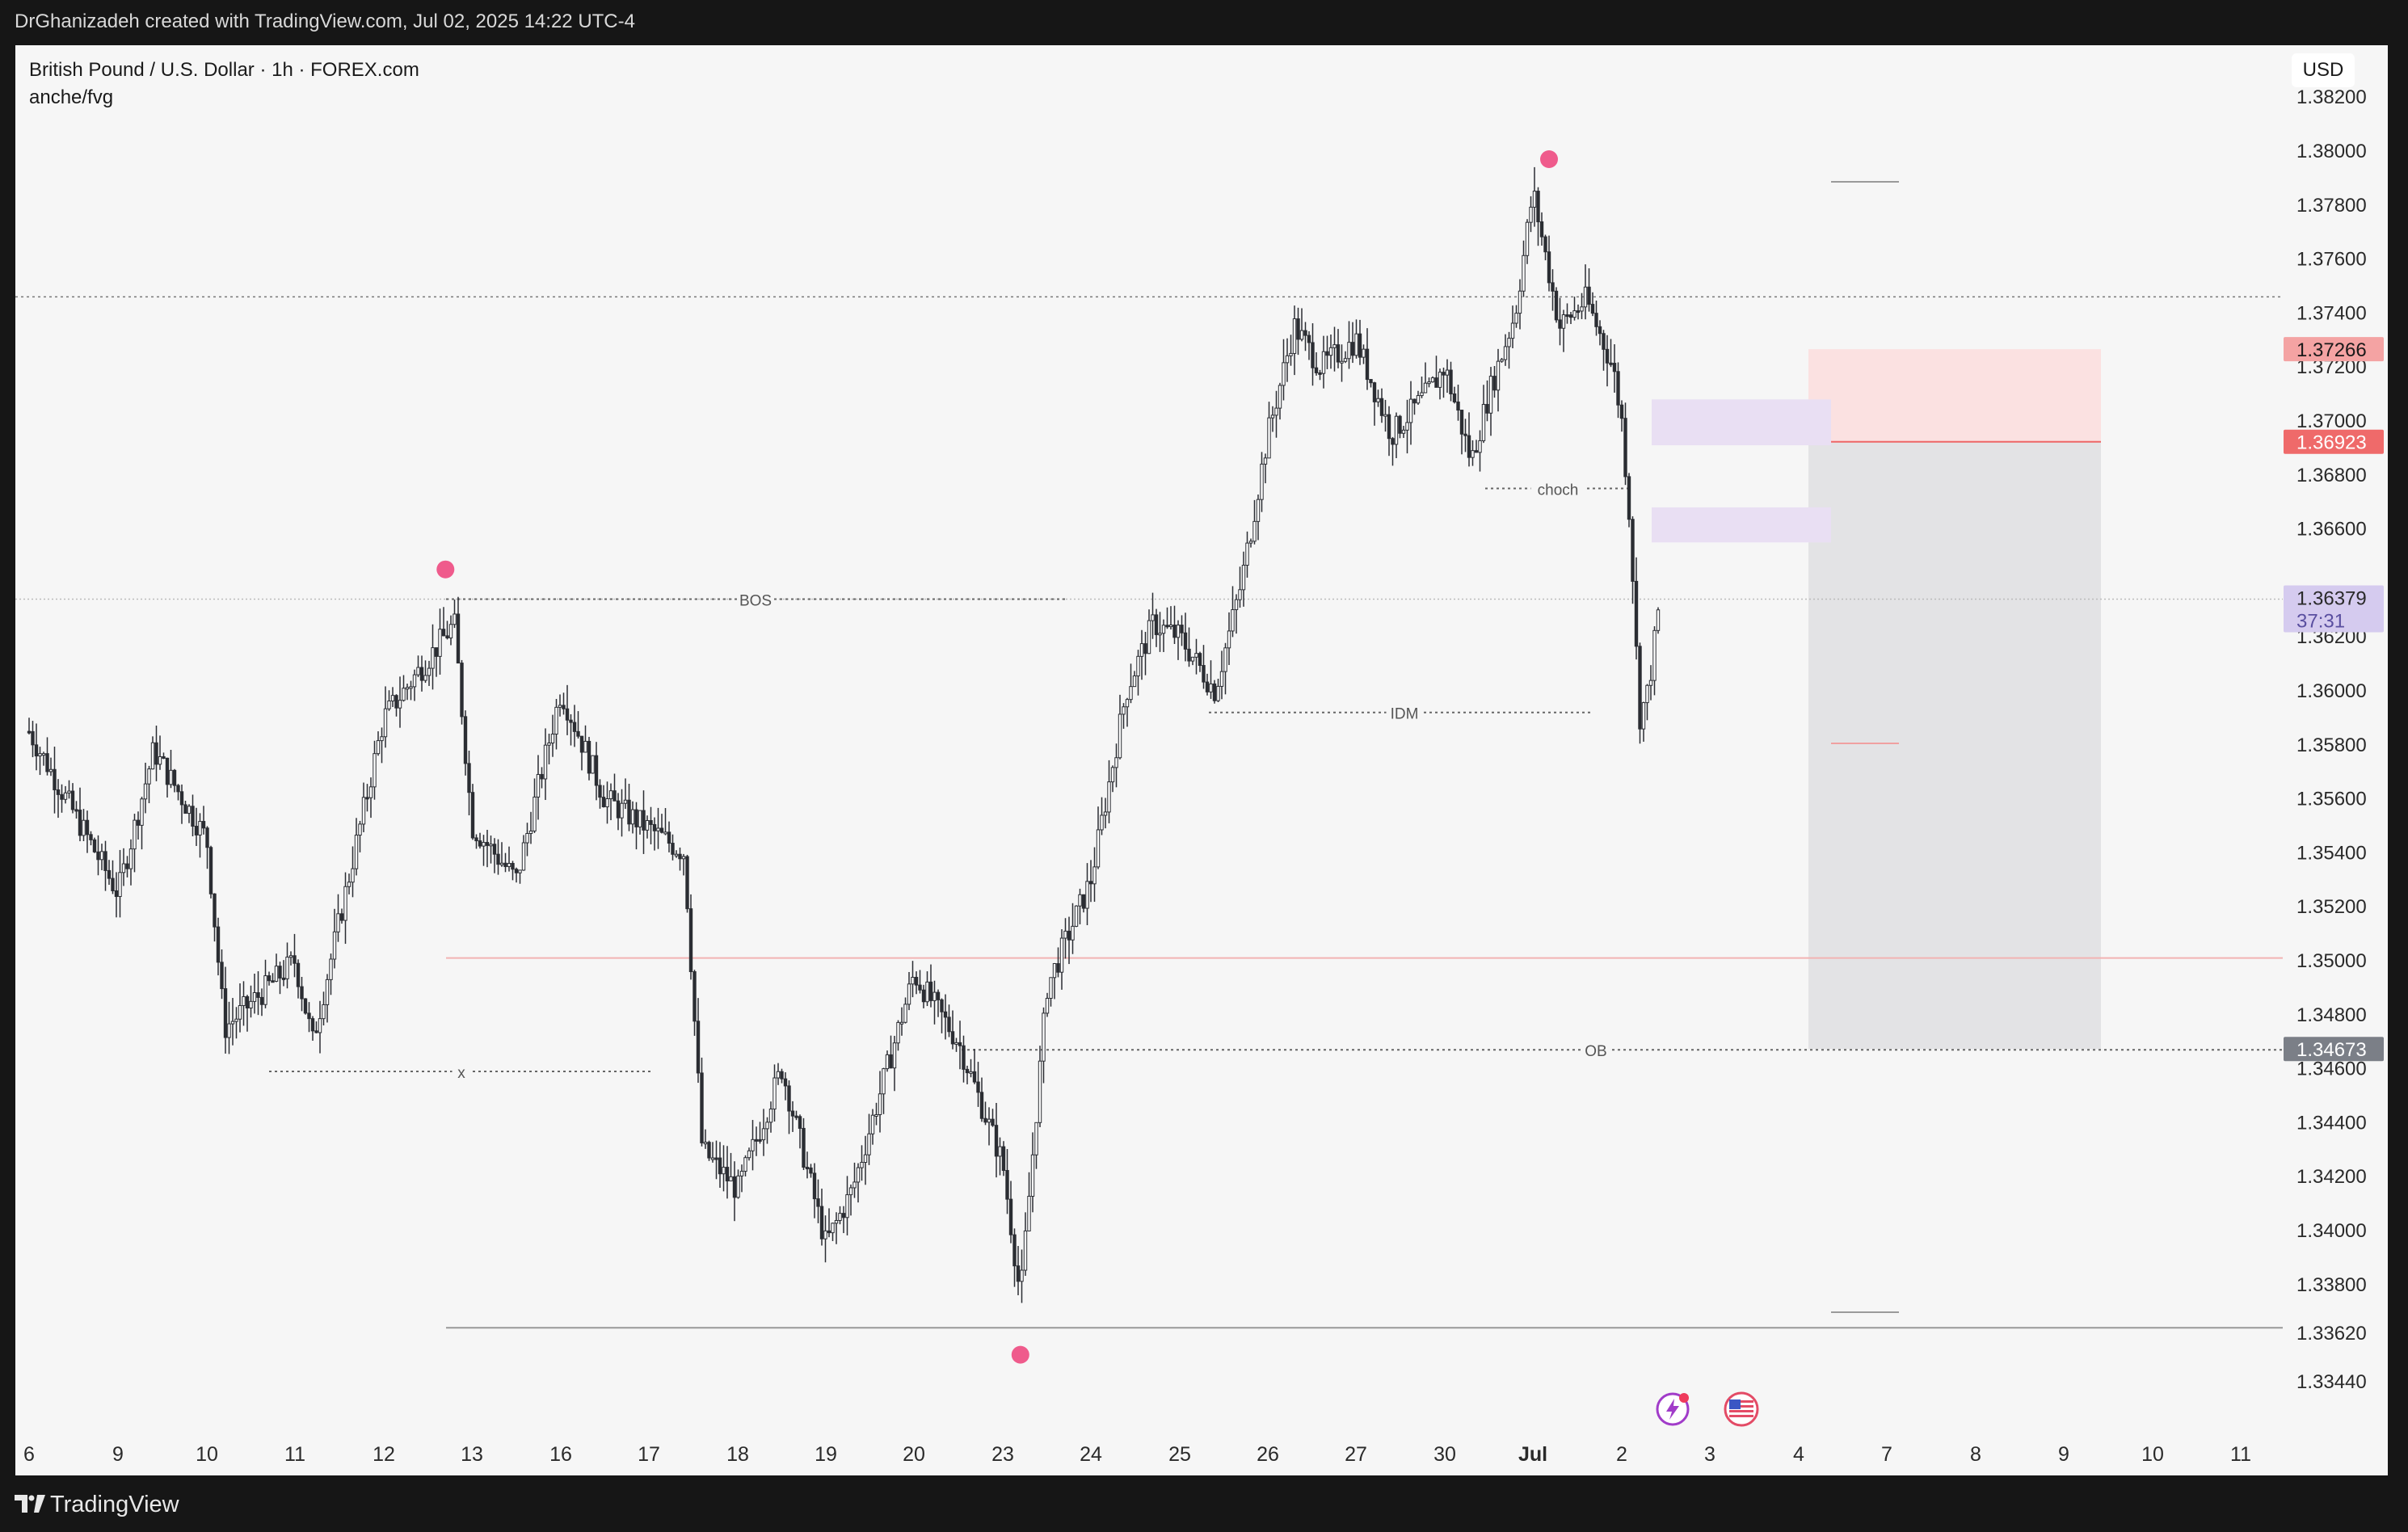 This screenshot has width=2408, height=1532. Describe the element at coordinates (294, 1454) in the screenshot. I see `time-tick: 11` at that location.